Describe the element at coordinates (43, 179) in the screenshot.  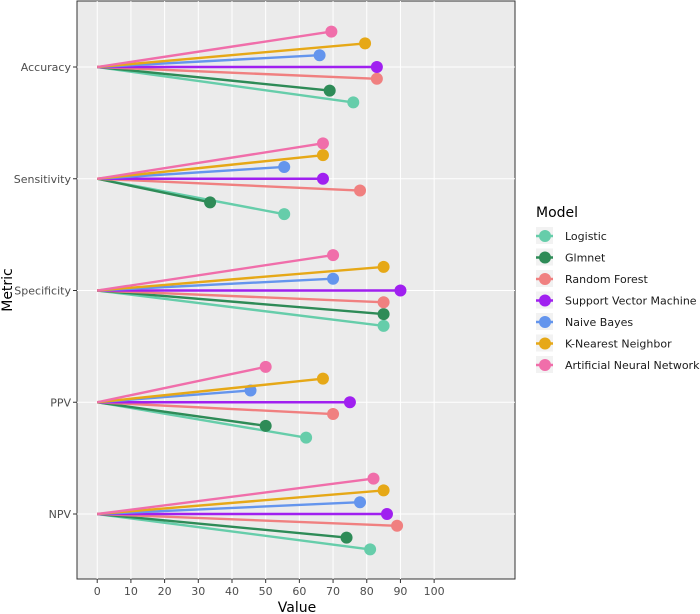
I see `y-tick-label: Sensitivity` at that location.